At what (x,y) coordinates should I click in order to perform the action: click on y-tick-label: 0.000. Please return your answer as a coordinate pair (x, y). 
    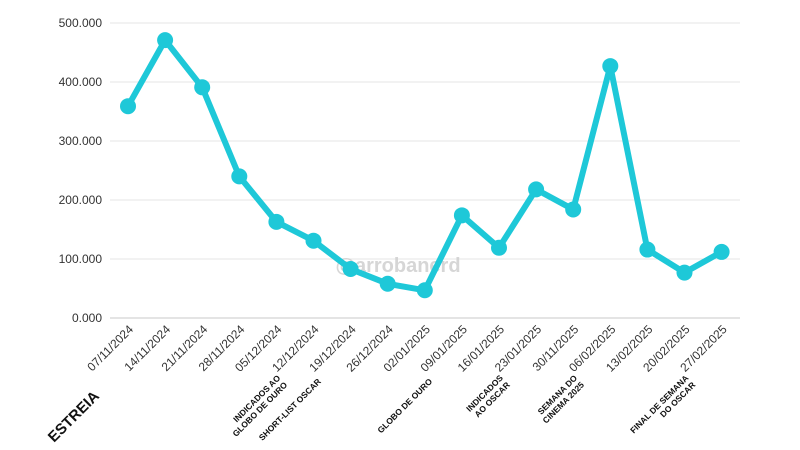
    Looking at the image, I should click on (87, 318).